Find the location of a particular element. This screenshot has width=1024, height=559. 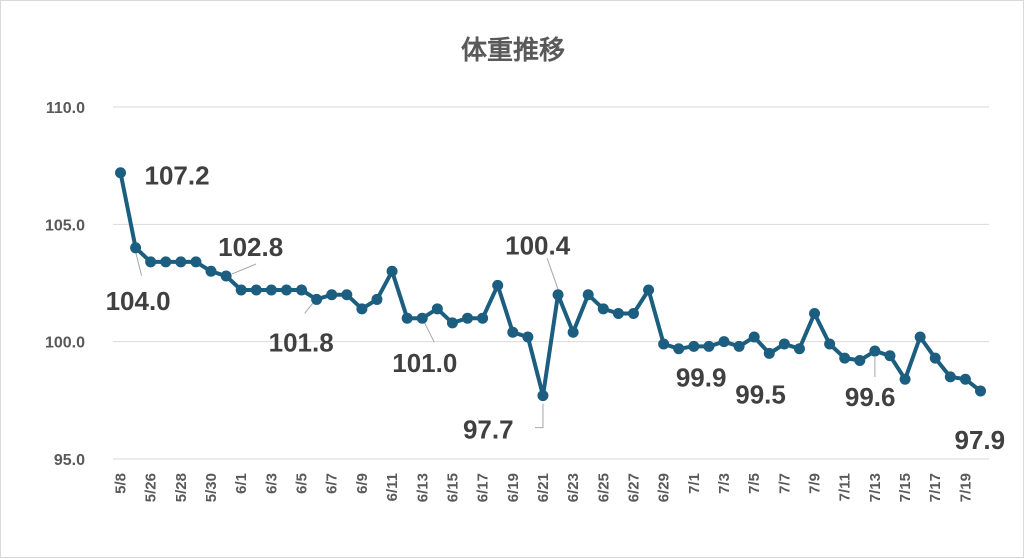

data-label: 101.0 is located at coordinates (424, 363).